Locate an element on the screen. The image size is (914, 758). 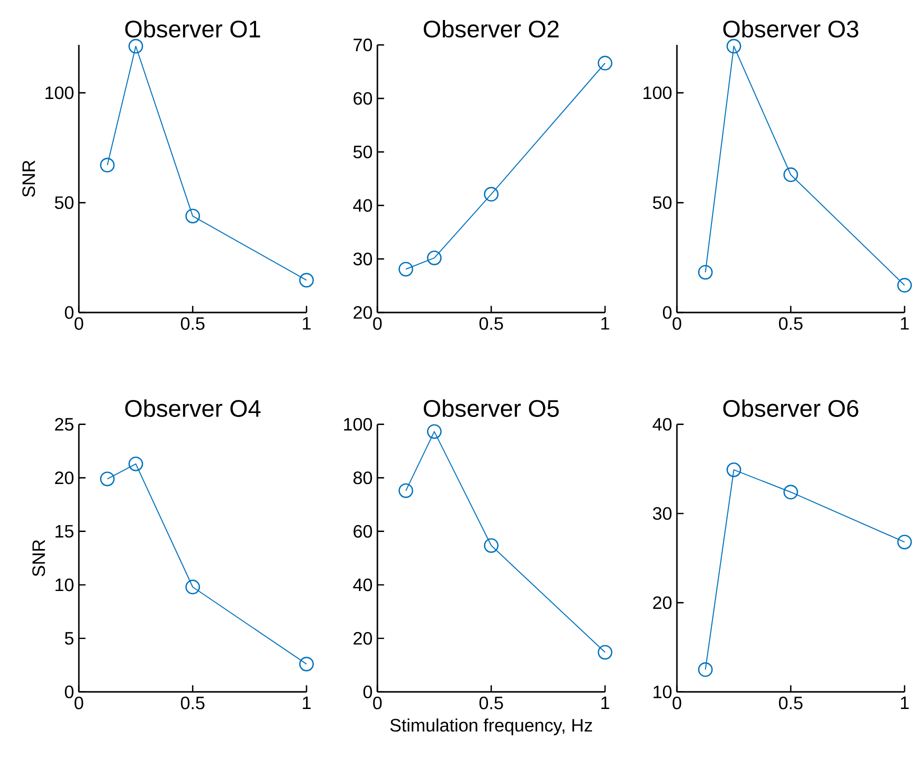
chart-title: Observer O1 is located at coordinates (192, 29).